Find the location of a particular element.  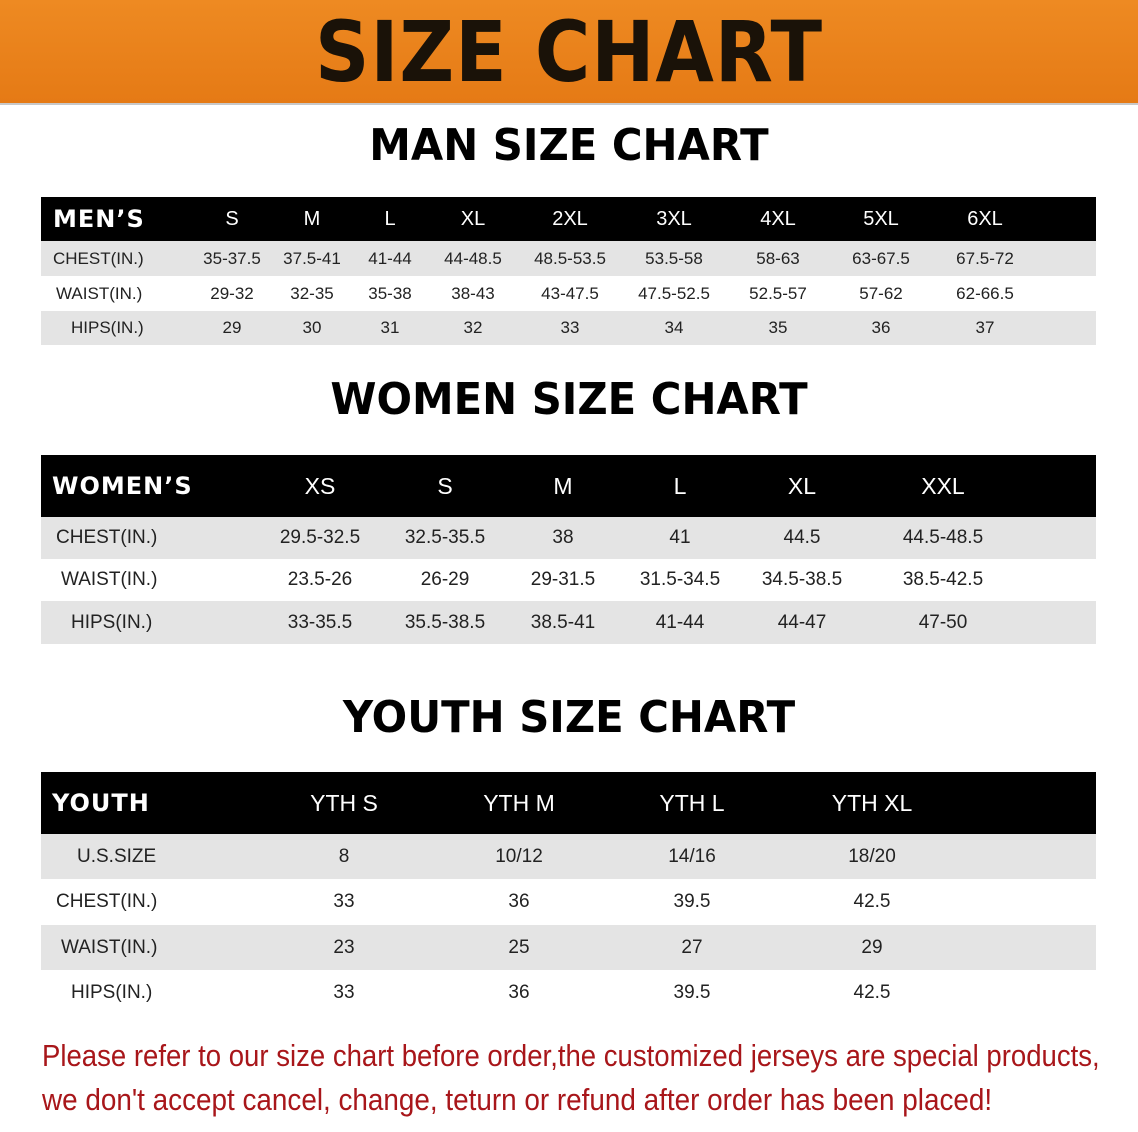

measurement-value: 30 is located at coordinates (312, 327).